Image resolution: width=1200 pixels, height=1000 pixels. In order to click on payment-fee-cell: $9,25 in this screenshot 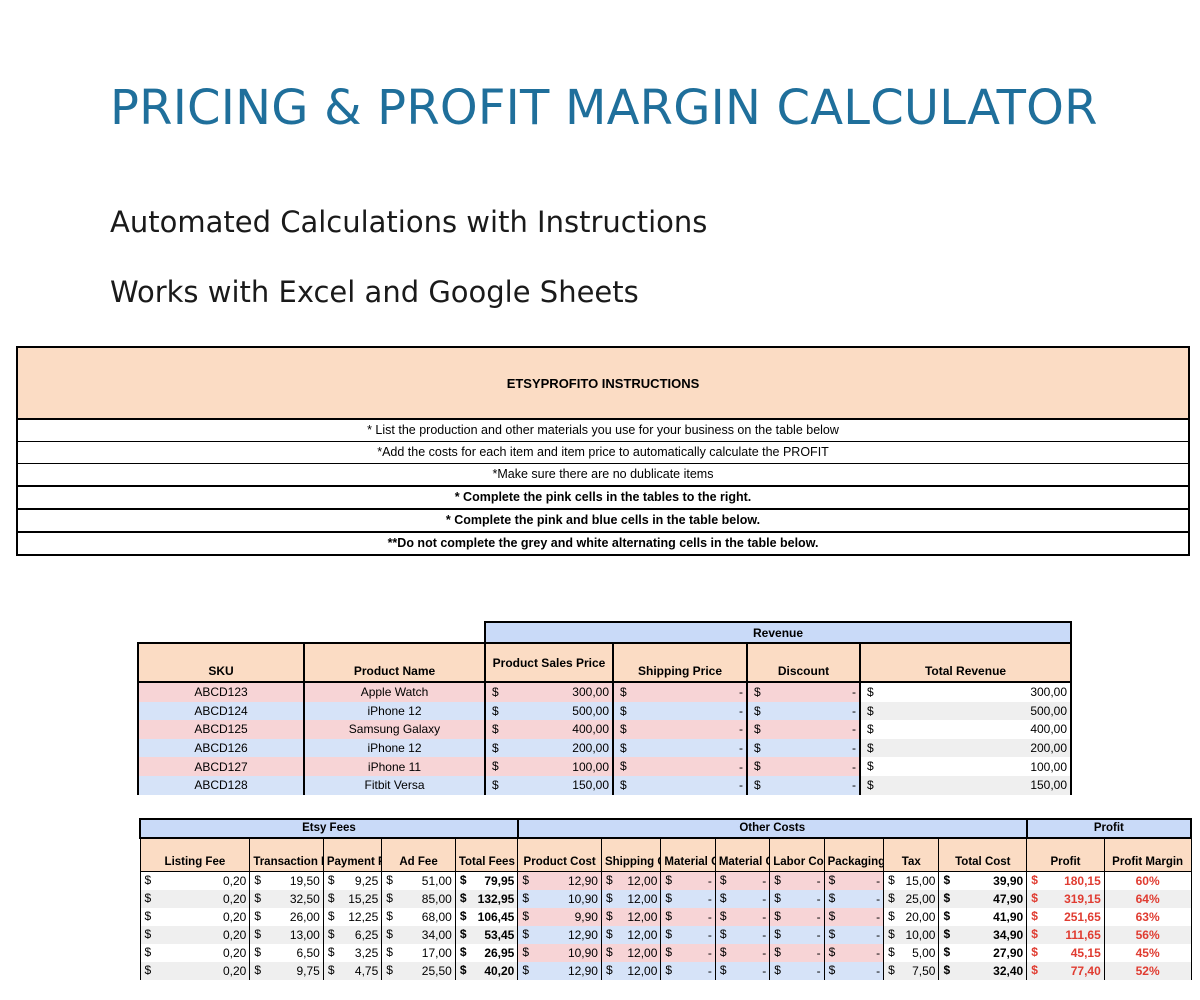, I will do `click(352, 880)`.